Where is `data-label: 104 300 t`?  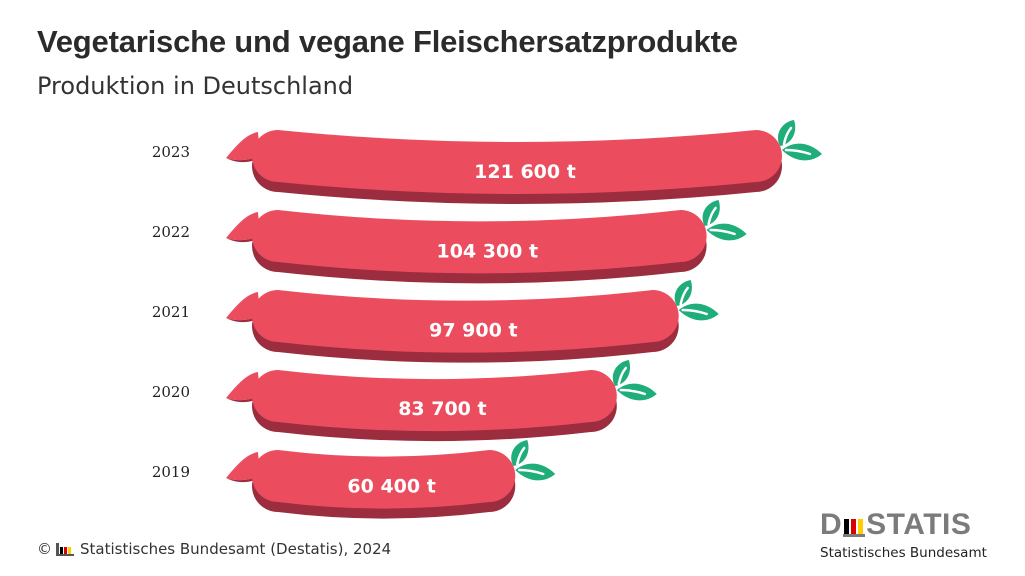
data-label: 104 300 t is located at coordinates (487, 251).